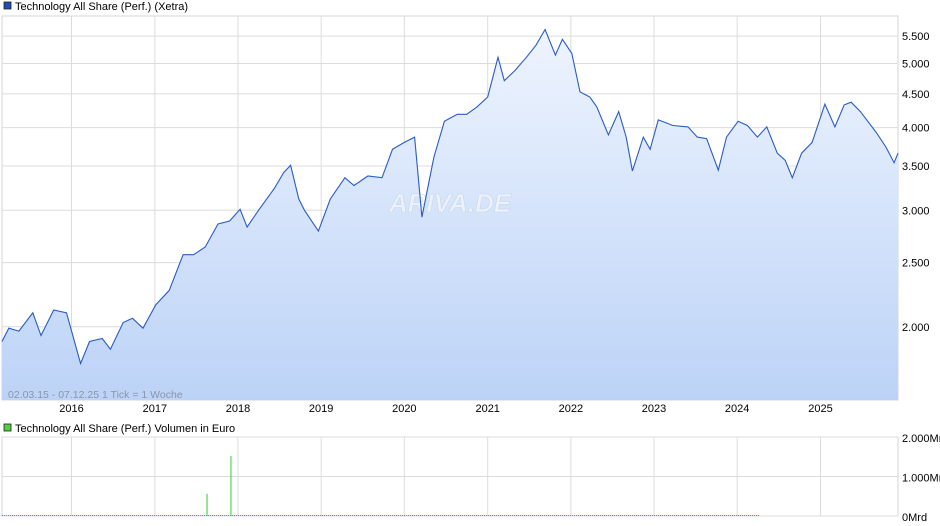 This screenshot has width=940, height=526. I want to click on price-legend-swatch, so click(7, 5).